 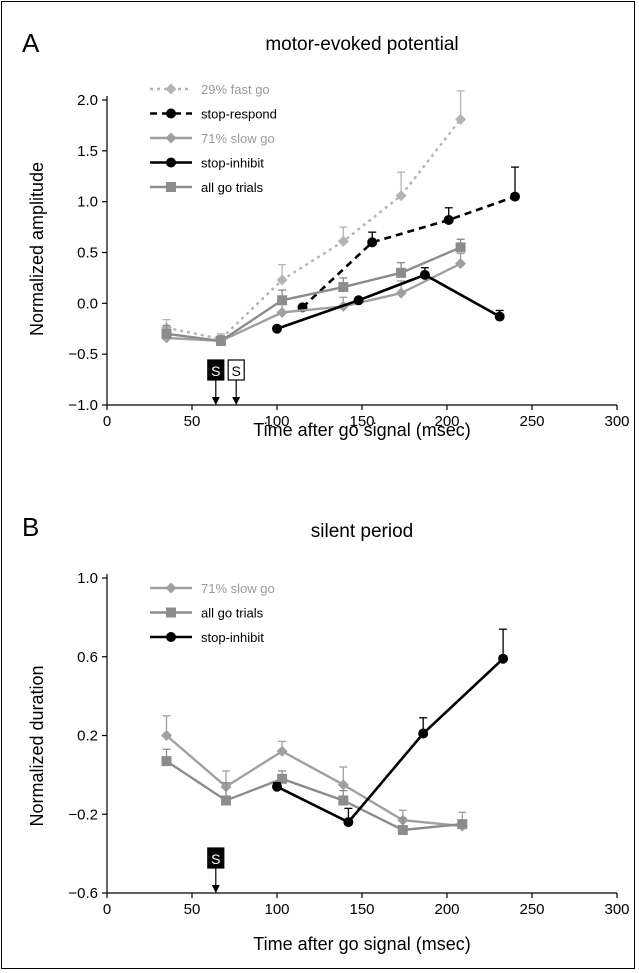 I want to click on panel-a-x-tick-label: 250, so click(x=531, y=421).